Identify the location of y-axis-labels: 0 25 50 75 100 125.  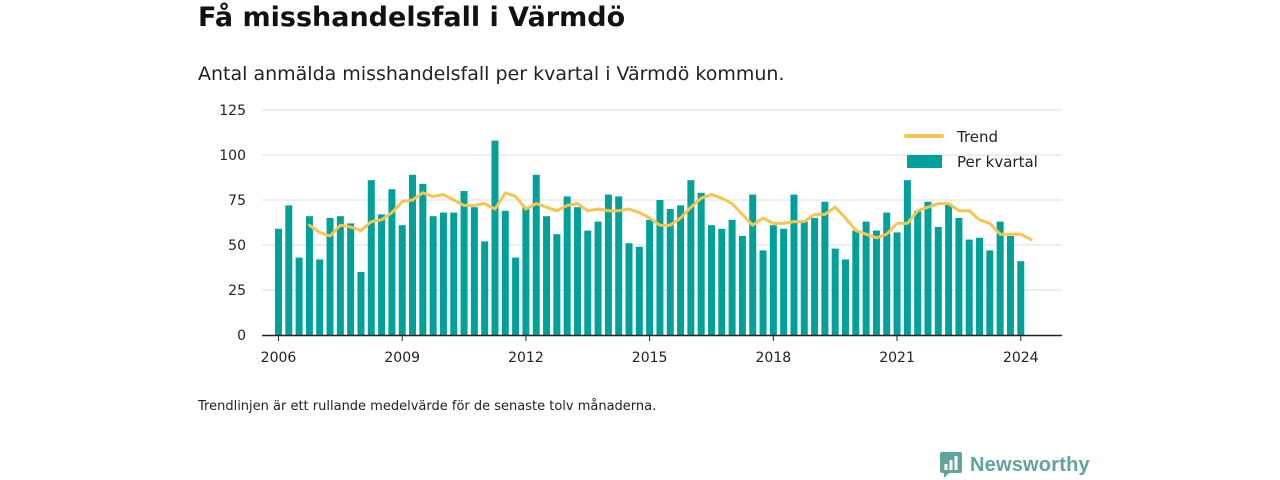
(232, 223).